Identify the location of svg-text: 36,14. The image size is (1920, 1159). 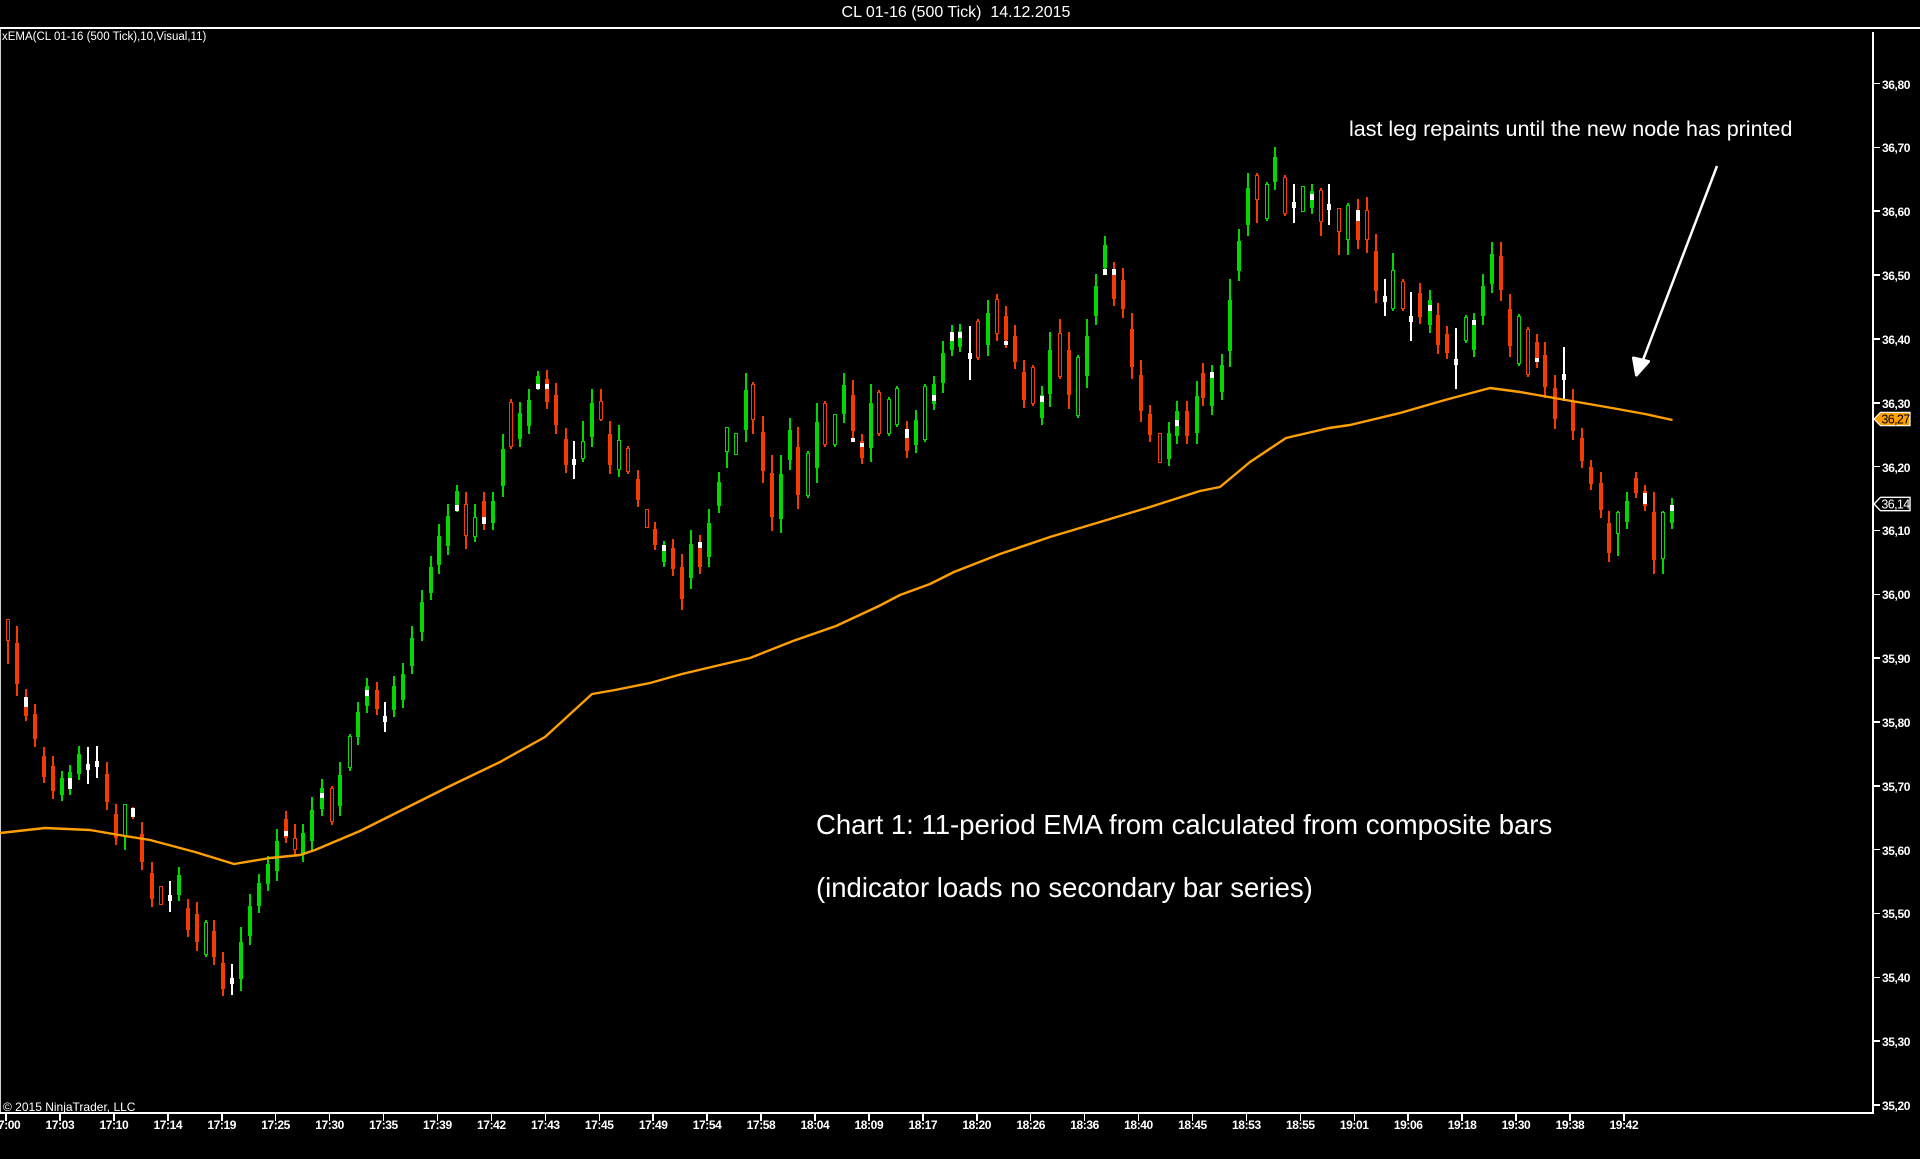
(1895, 505).